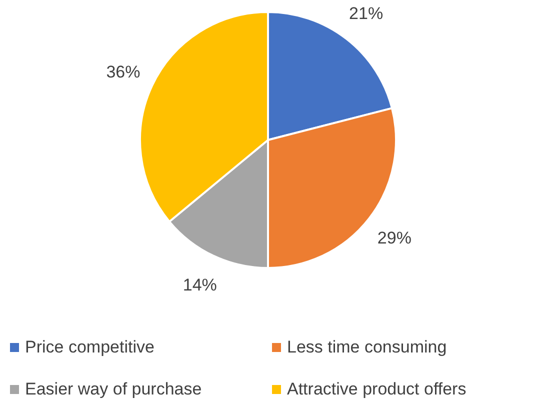 The width and height of the screenshot is (539, 403). What do you see at coordinates (123, 72) in the screenshot?
I see `data-label: 36%` at bounding box center [123, 72].